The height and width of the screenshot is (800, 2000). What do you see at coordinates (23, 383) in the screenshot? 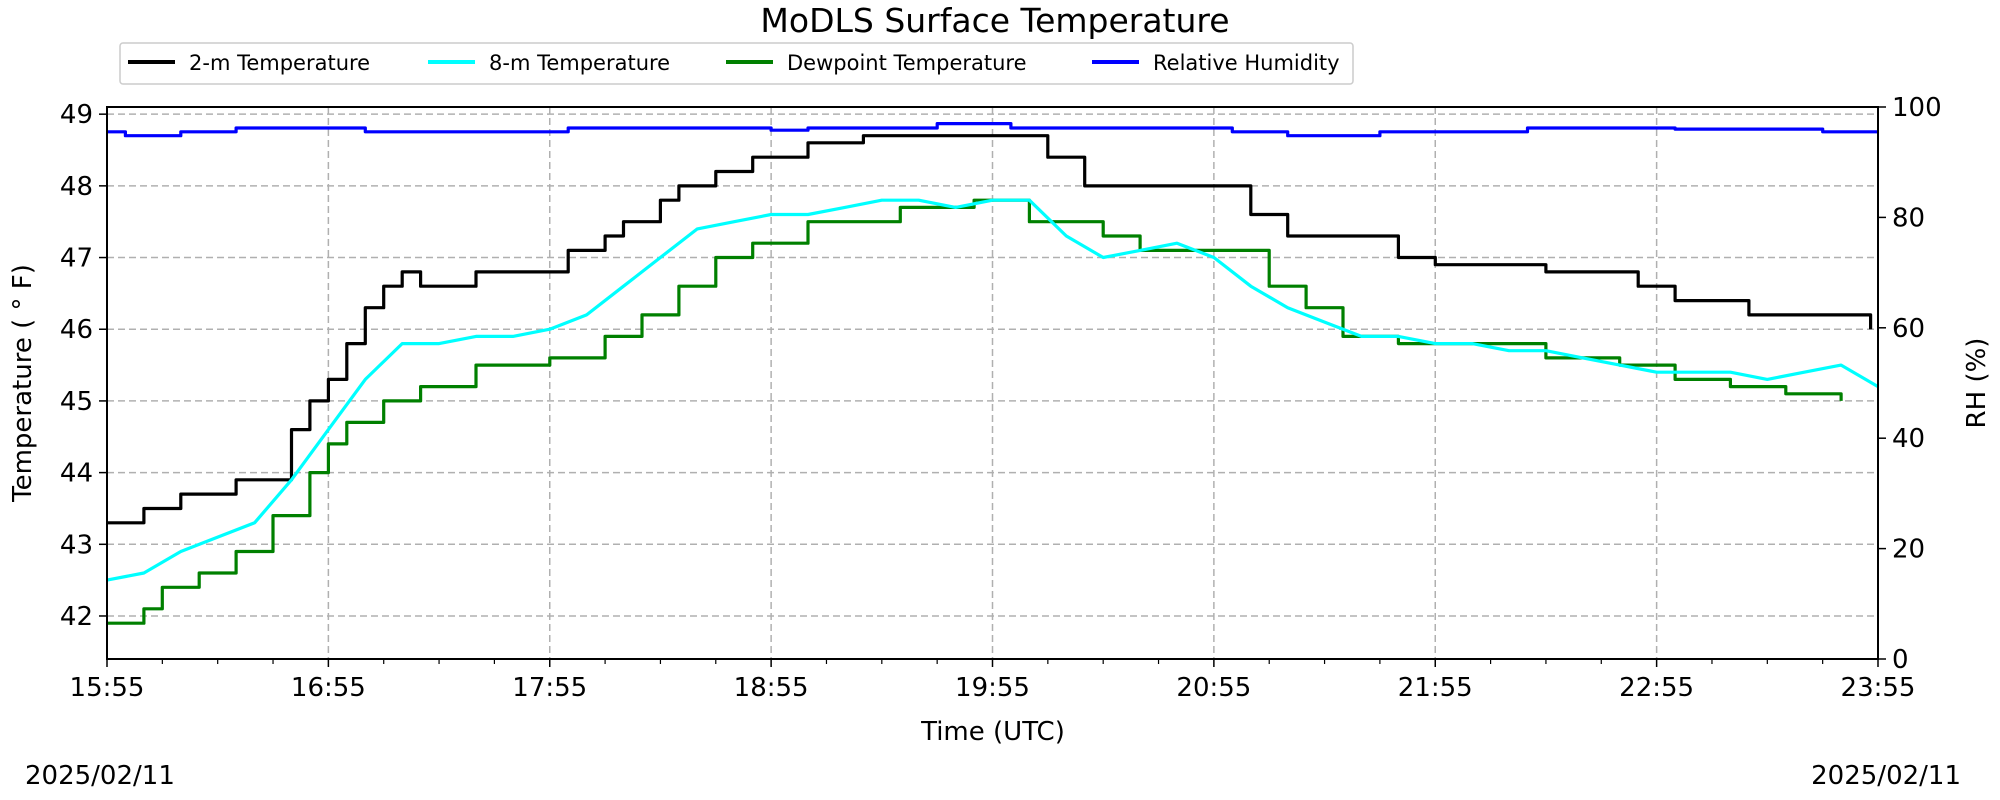
I see `y-axis-label: Temperature ( ° F)` at bounding box center [23, 383].